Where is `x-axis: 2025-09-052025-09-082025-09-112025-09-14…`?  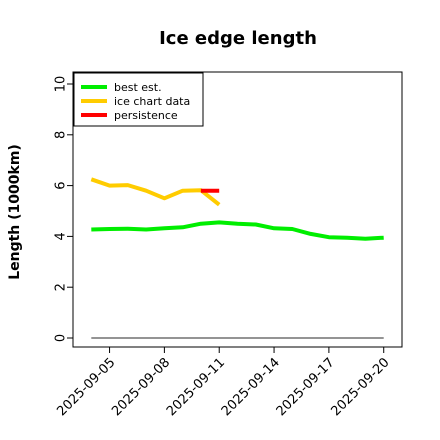
x-axis: 2025-09-052025-09-082025-09-112025-09-14… is located at coordinates (223, 383).